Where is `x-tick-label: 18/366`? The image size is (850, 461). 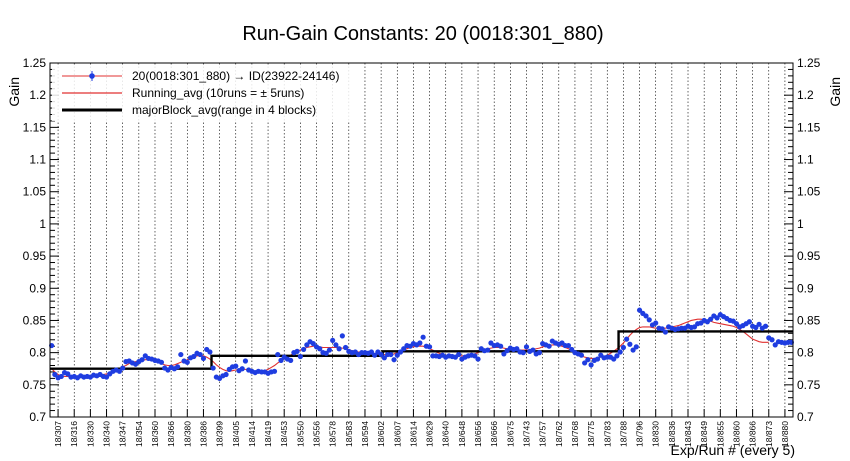
x-tick-label: 18/366 is located at coordinates (171, 434).